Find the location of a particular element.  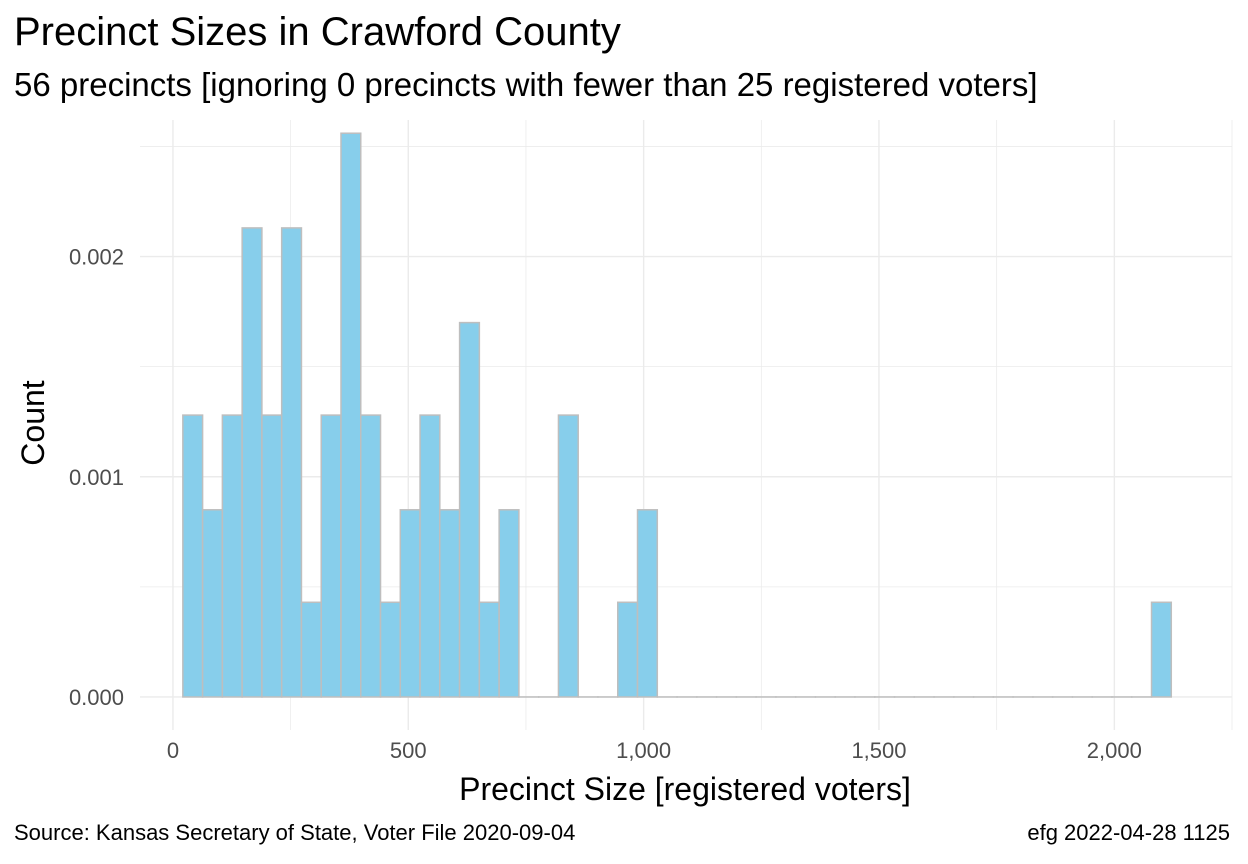

x-tick-label: 2,000 is located at coordinates (1114, 750).